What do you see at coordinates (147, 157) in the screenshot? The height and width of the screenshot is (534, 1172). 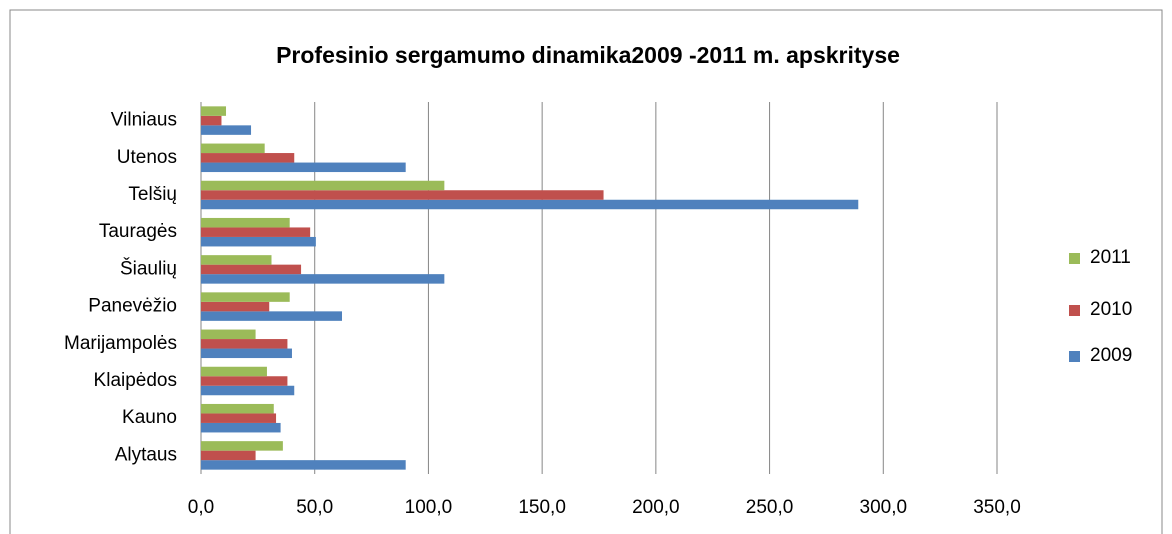 I see `y-tick-label: Utenos` at bounding box center [147, 157].